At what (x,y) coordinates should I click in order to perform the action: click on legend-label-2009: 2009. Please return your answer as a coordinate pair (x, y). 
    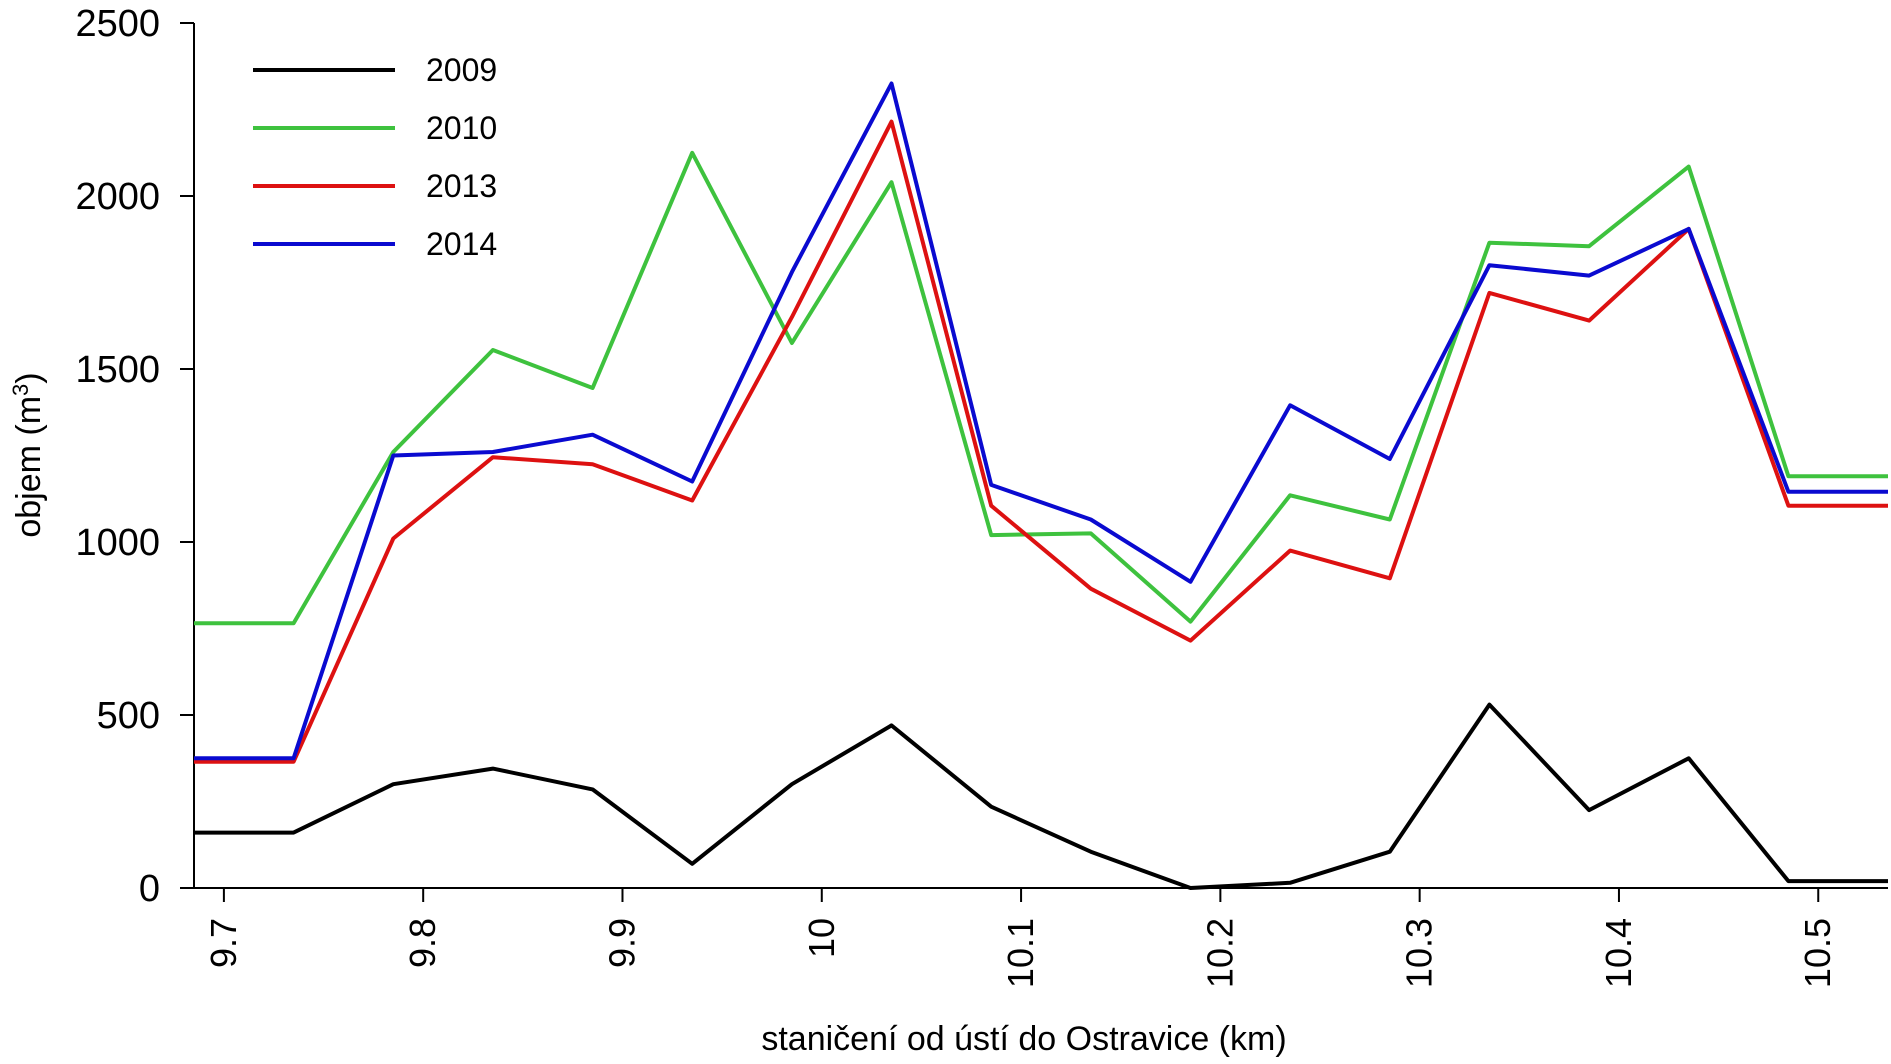
    Looking at the image, I should click on (461, 70).